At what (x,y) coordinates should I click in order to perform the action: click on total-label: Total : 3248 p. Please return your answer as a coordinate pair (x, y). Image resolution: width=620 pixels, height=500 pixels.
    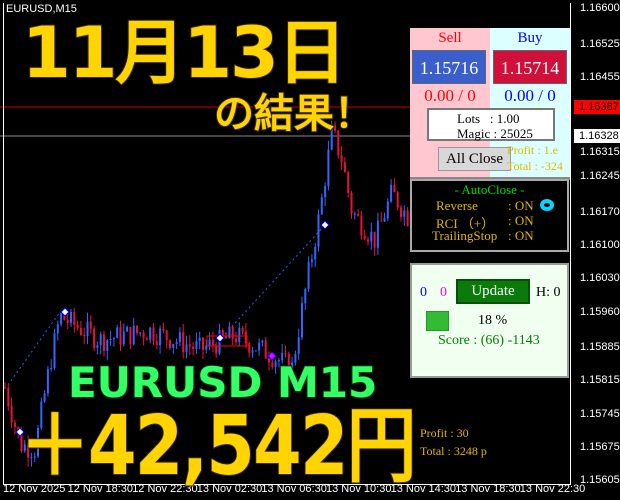
    Looking at the image, I should click on (453, 451).